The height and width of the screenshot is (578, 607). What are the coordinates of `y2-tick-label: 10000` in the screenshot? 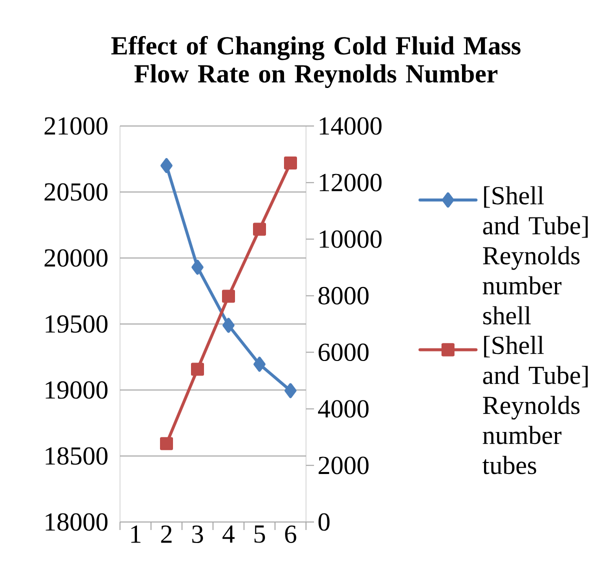 It's located at (351, 239).